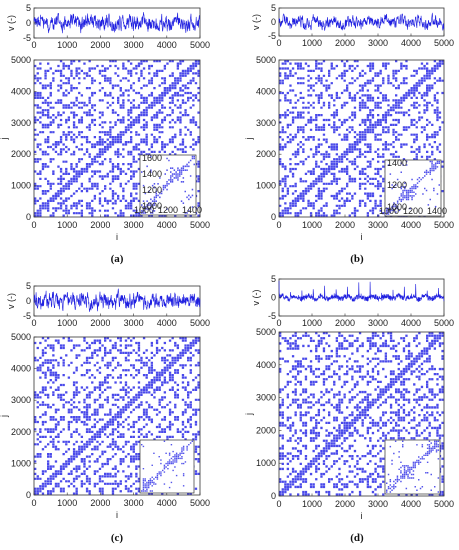 This screenshot has width=459, height=550. I want to click on inset-xtick-label-b: 1000, so click(389, 211).